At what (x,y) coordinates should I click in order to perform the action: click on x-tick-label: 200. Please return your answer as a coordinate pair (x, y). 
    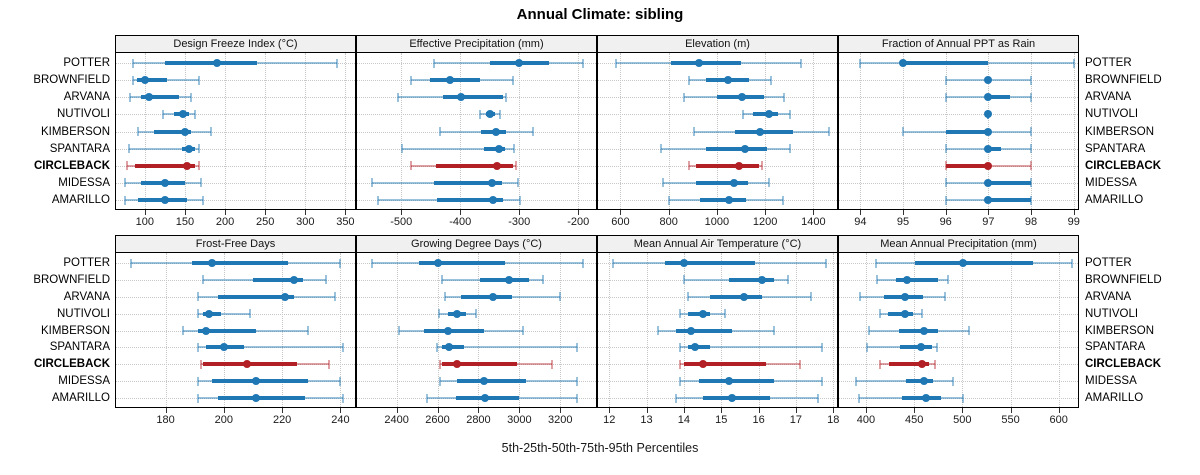
    Looking at the image, I should click on (225, 222).